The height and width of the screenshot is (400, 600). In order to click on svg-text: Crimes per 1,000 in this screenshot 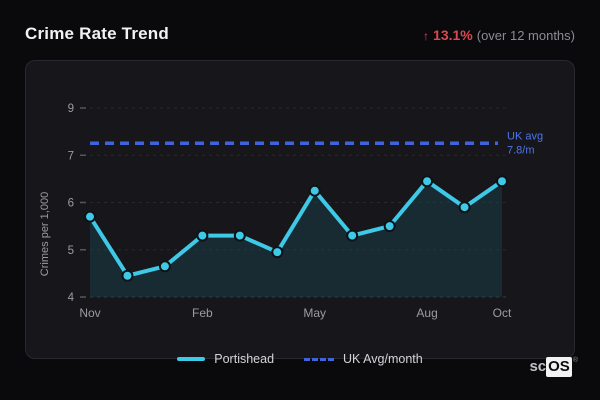, I will do `click(45, 234)`.